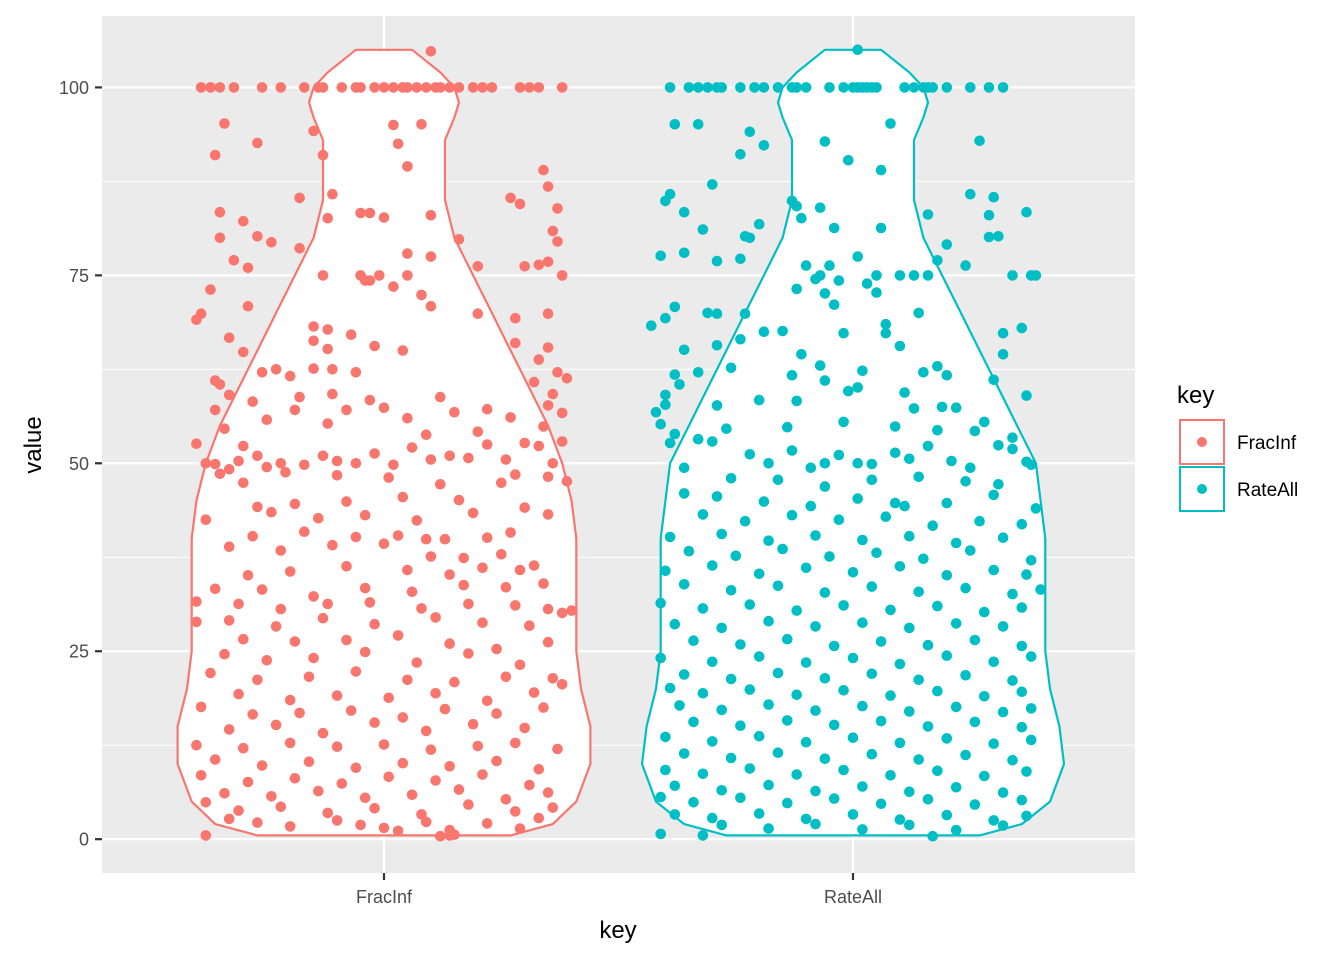 The width and height of the screenshot is (1344, 960). I want to click on legend-label-fracinf: FracInf, so click(1267, 443).